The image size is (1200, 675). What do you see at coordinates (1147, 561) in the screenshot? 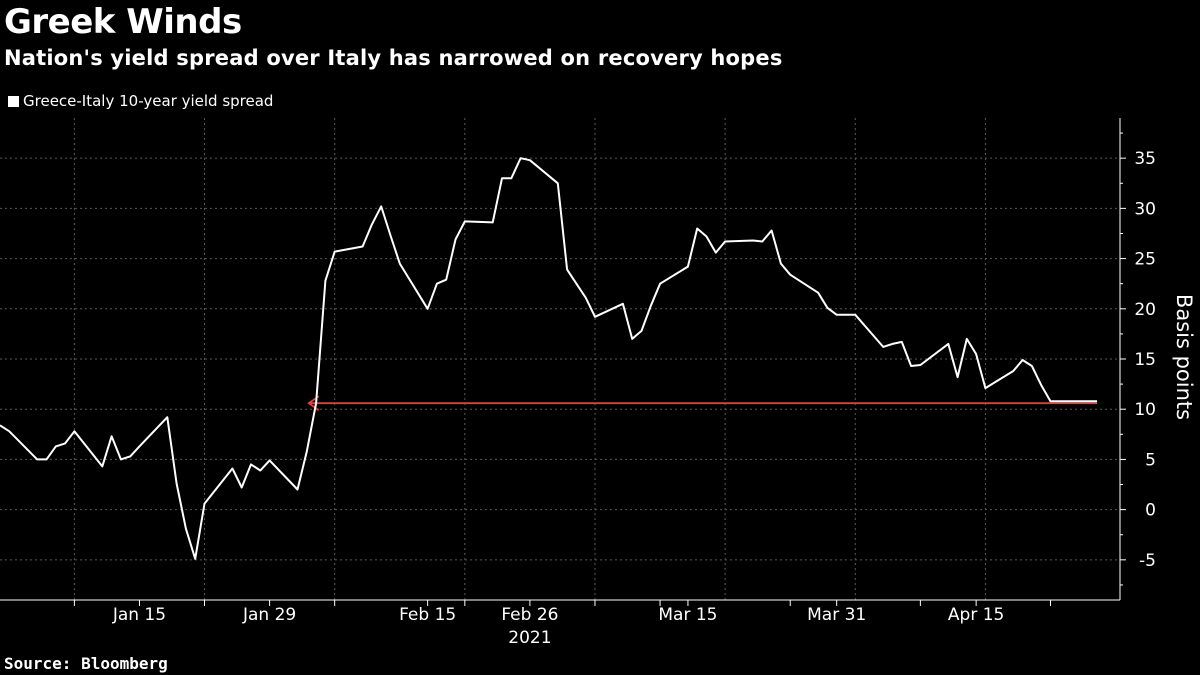
I see `y-tick-label: -5` at bounding box center [1147, 561].